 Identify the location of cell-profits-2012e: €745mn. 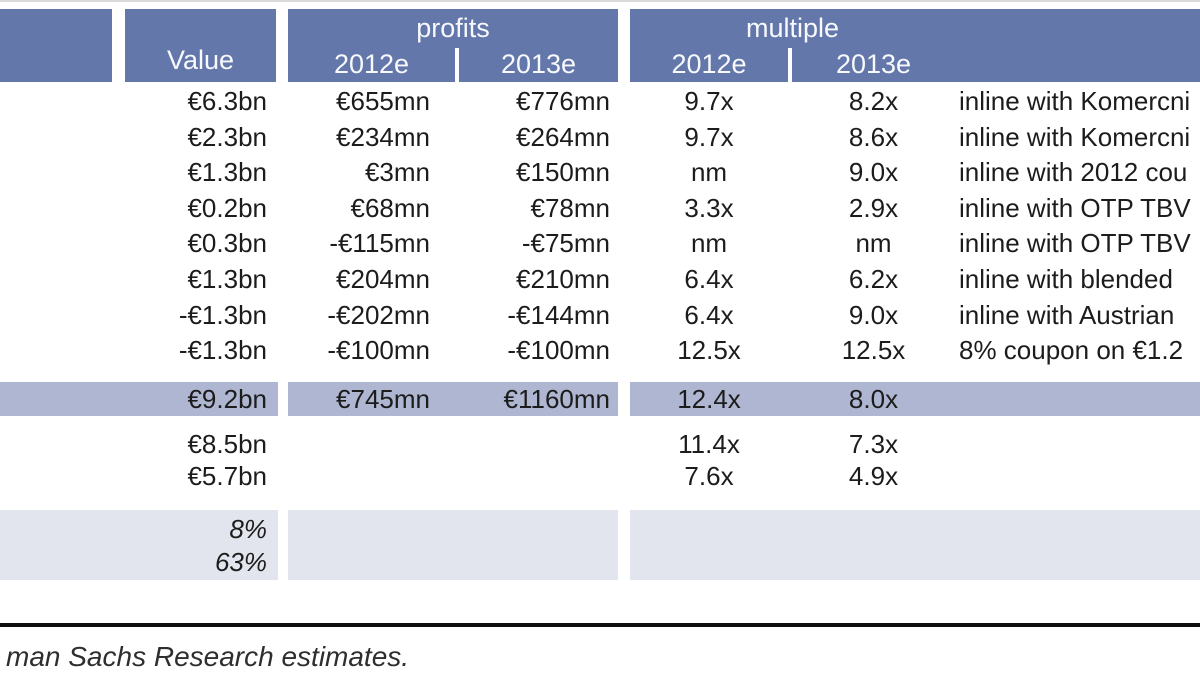
(383, 399).